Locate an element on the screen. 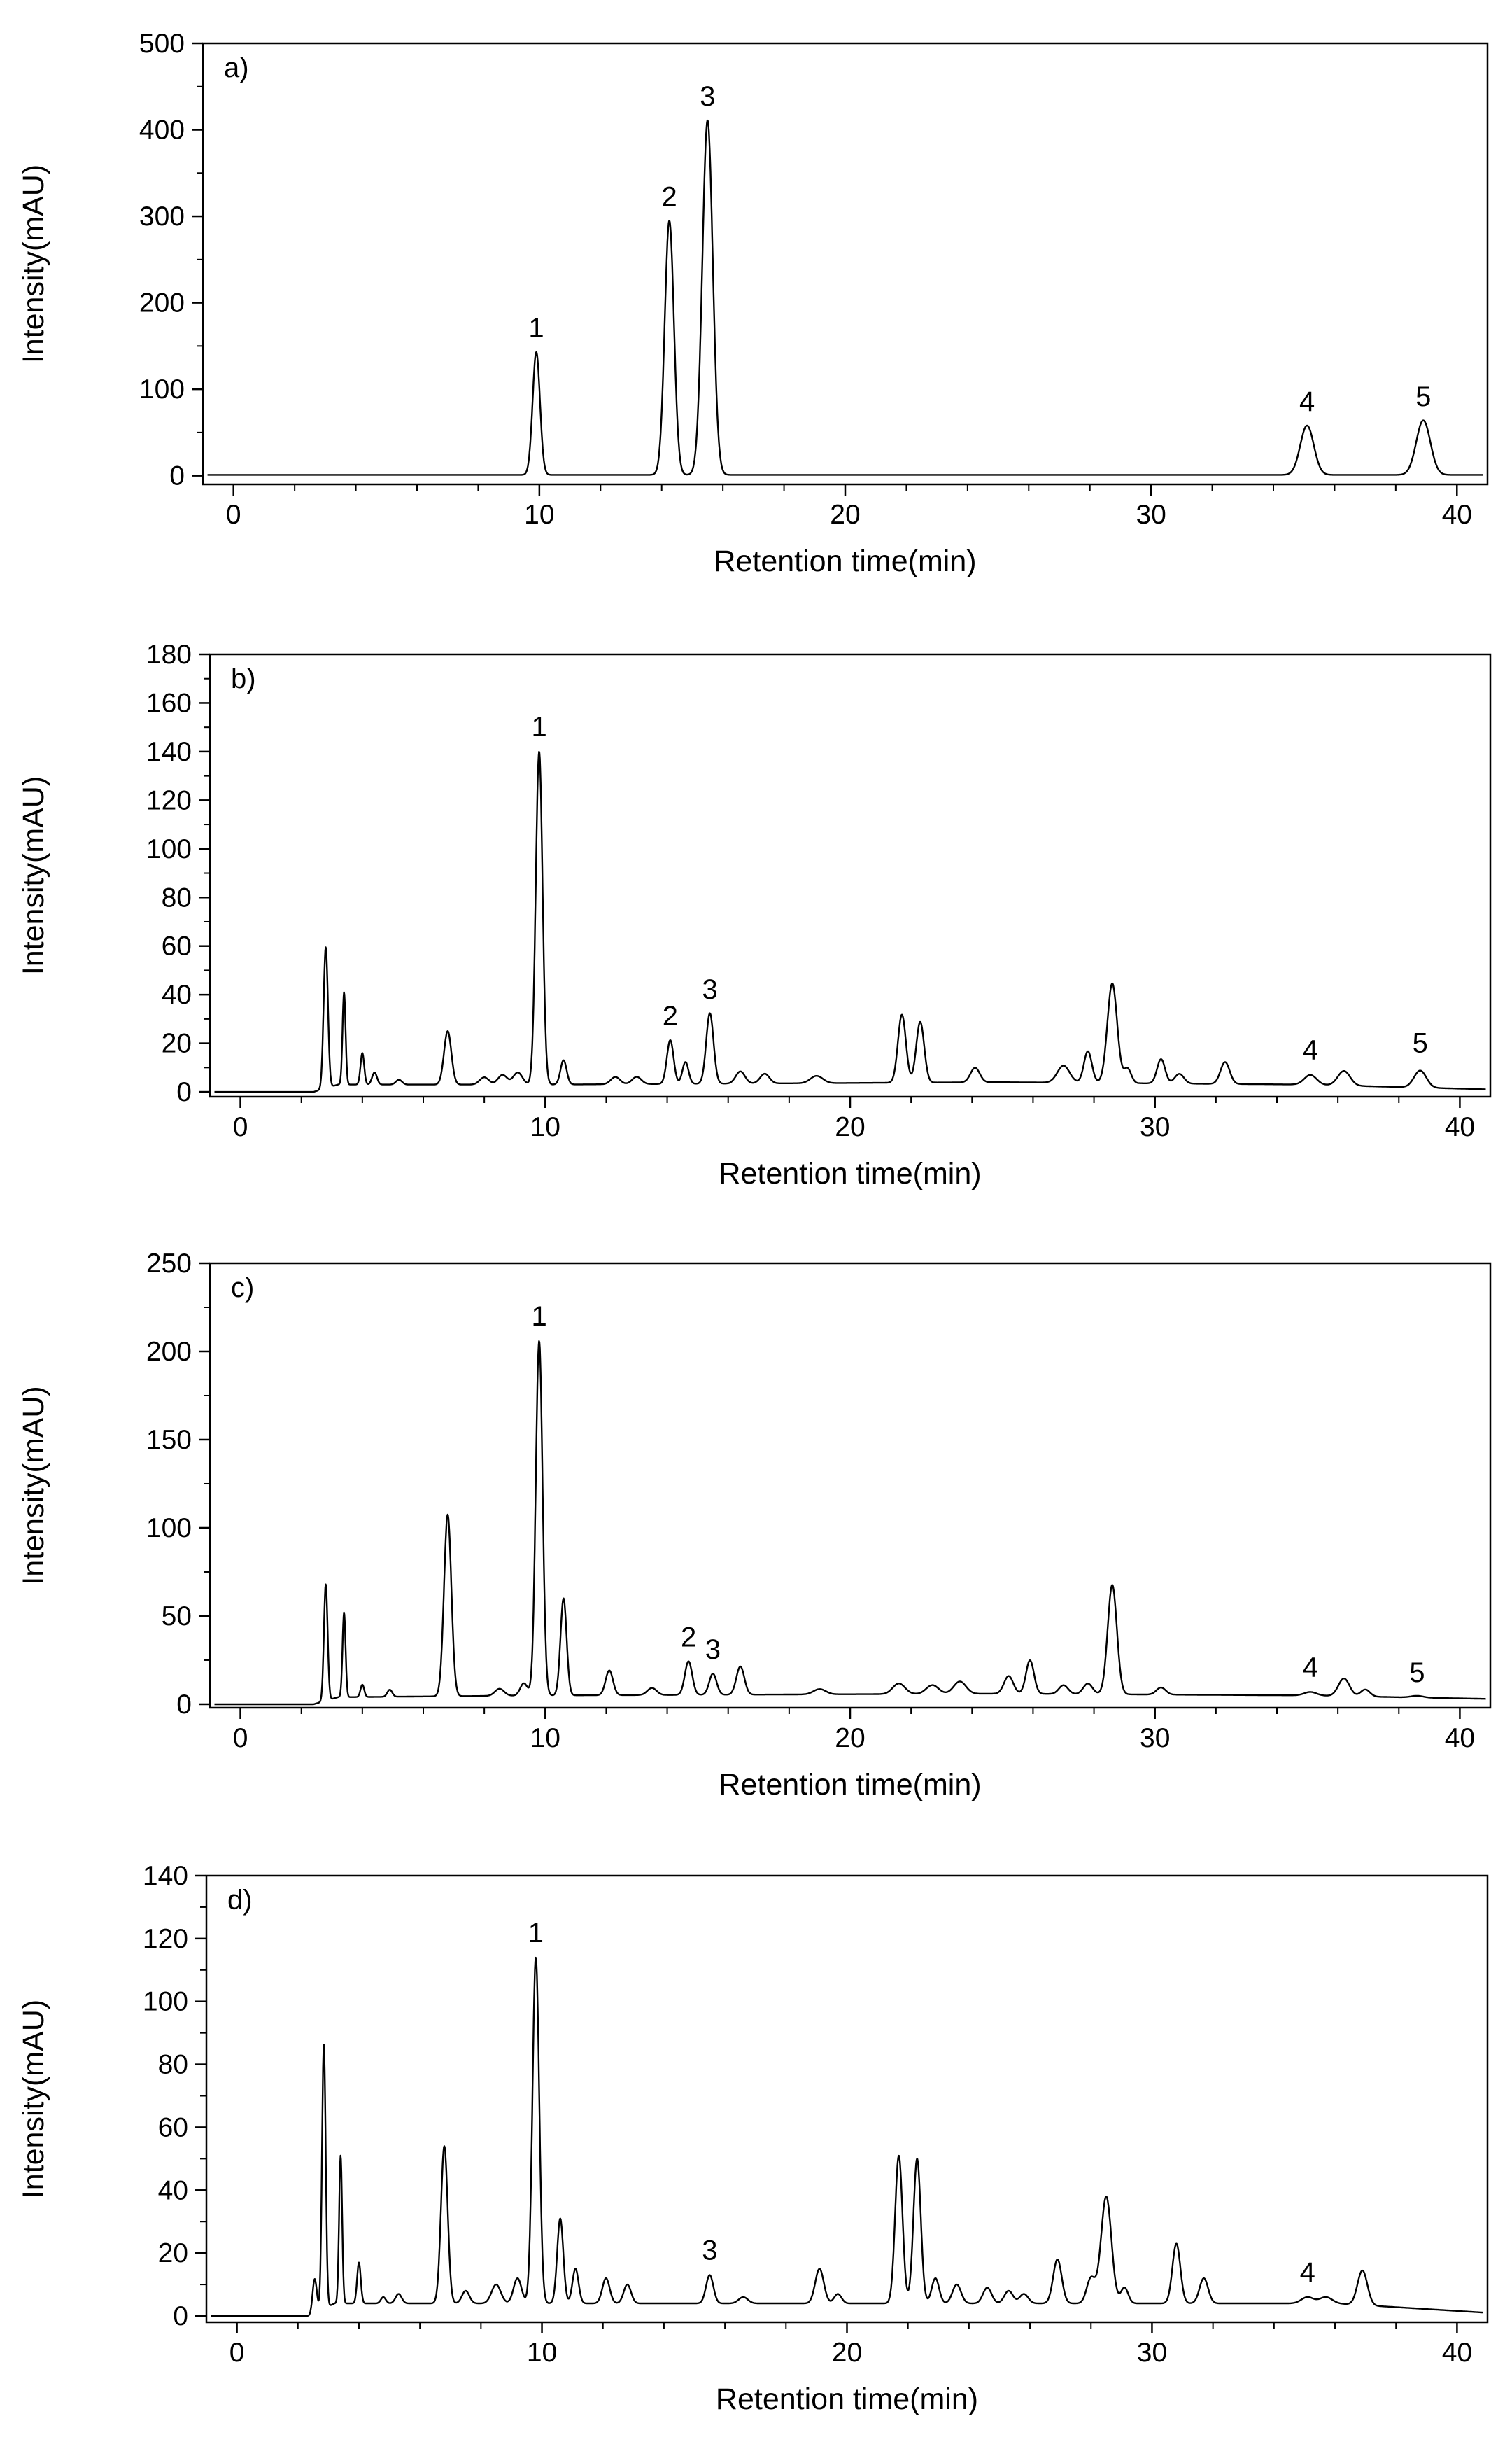 This screenshot has height=2451, width=1512. y-tick-label: 150 is located at coordinates (169, 1440).